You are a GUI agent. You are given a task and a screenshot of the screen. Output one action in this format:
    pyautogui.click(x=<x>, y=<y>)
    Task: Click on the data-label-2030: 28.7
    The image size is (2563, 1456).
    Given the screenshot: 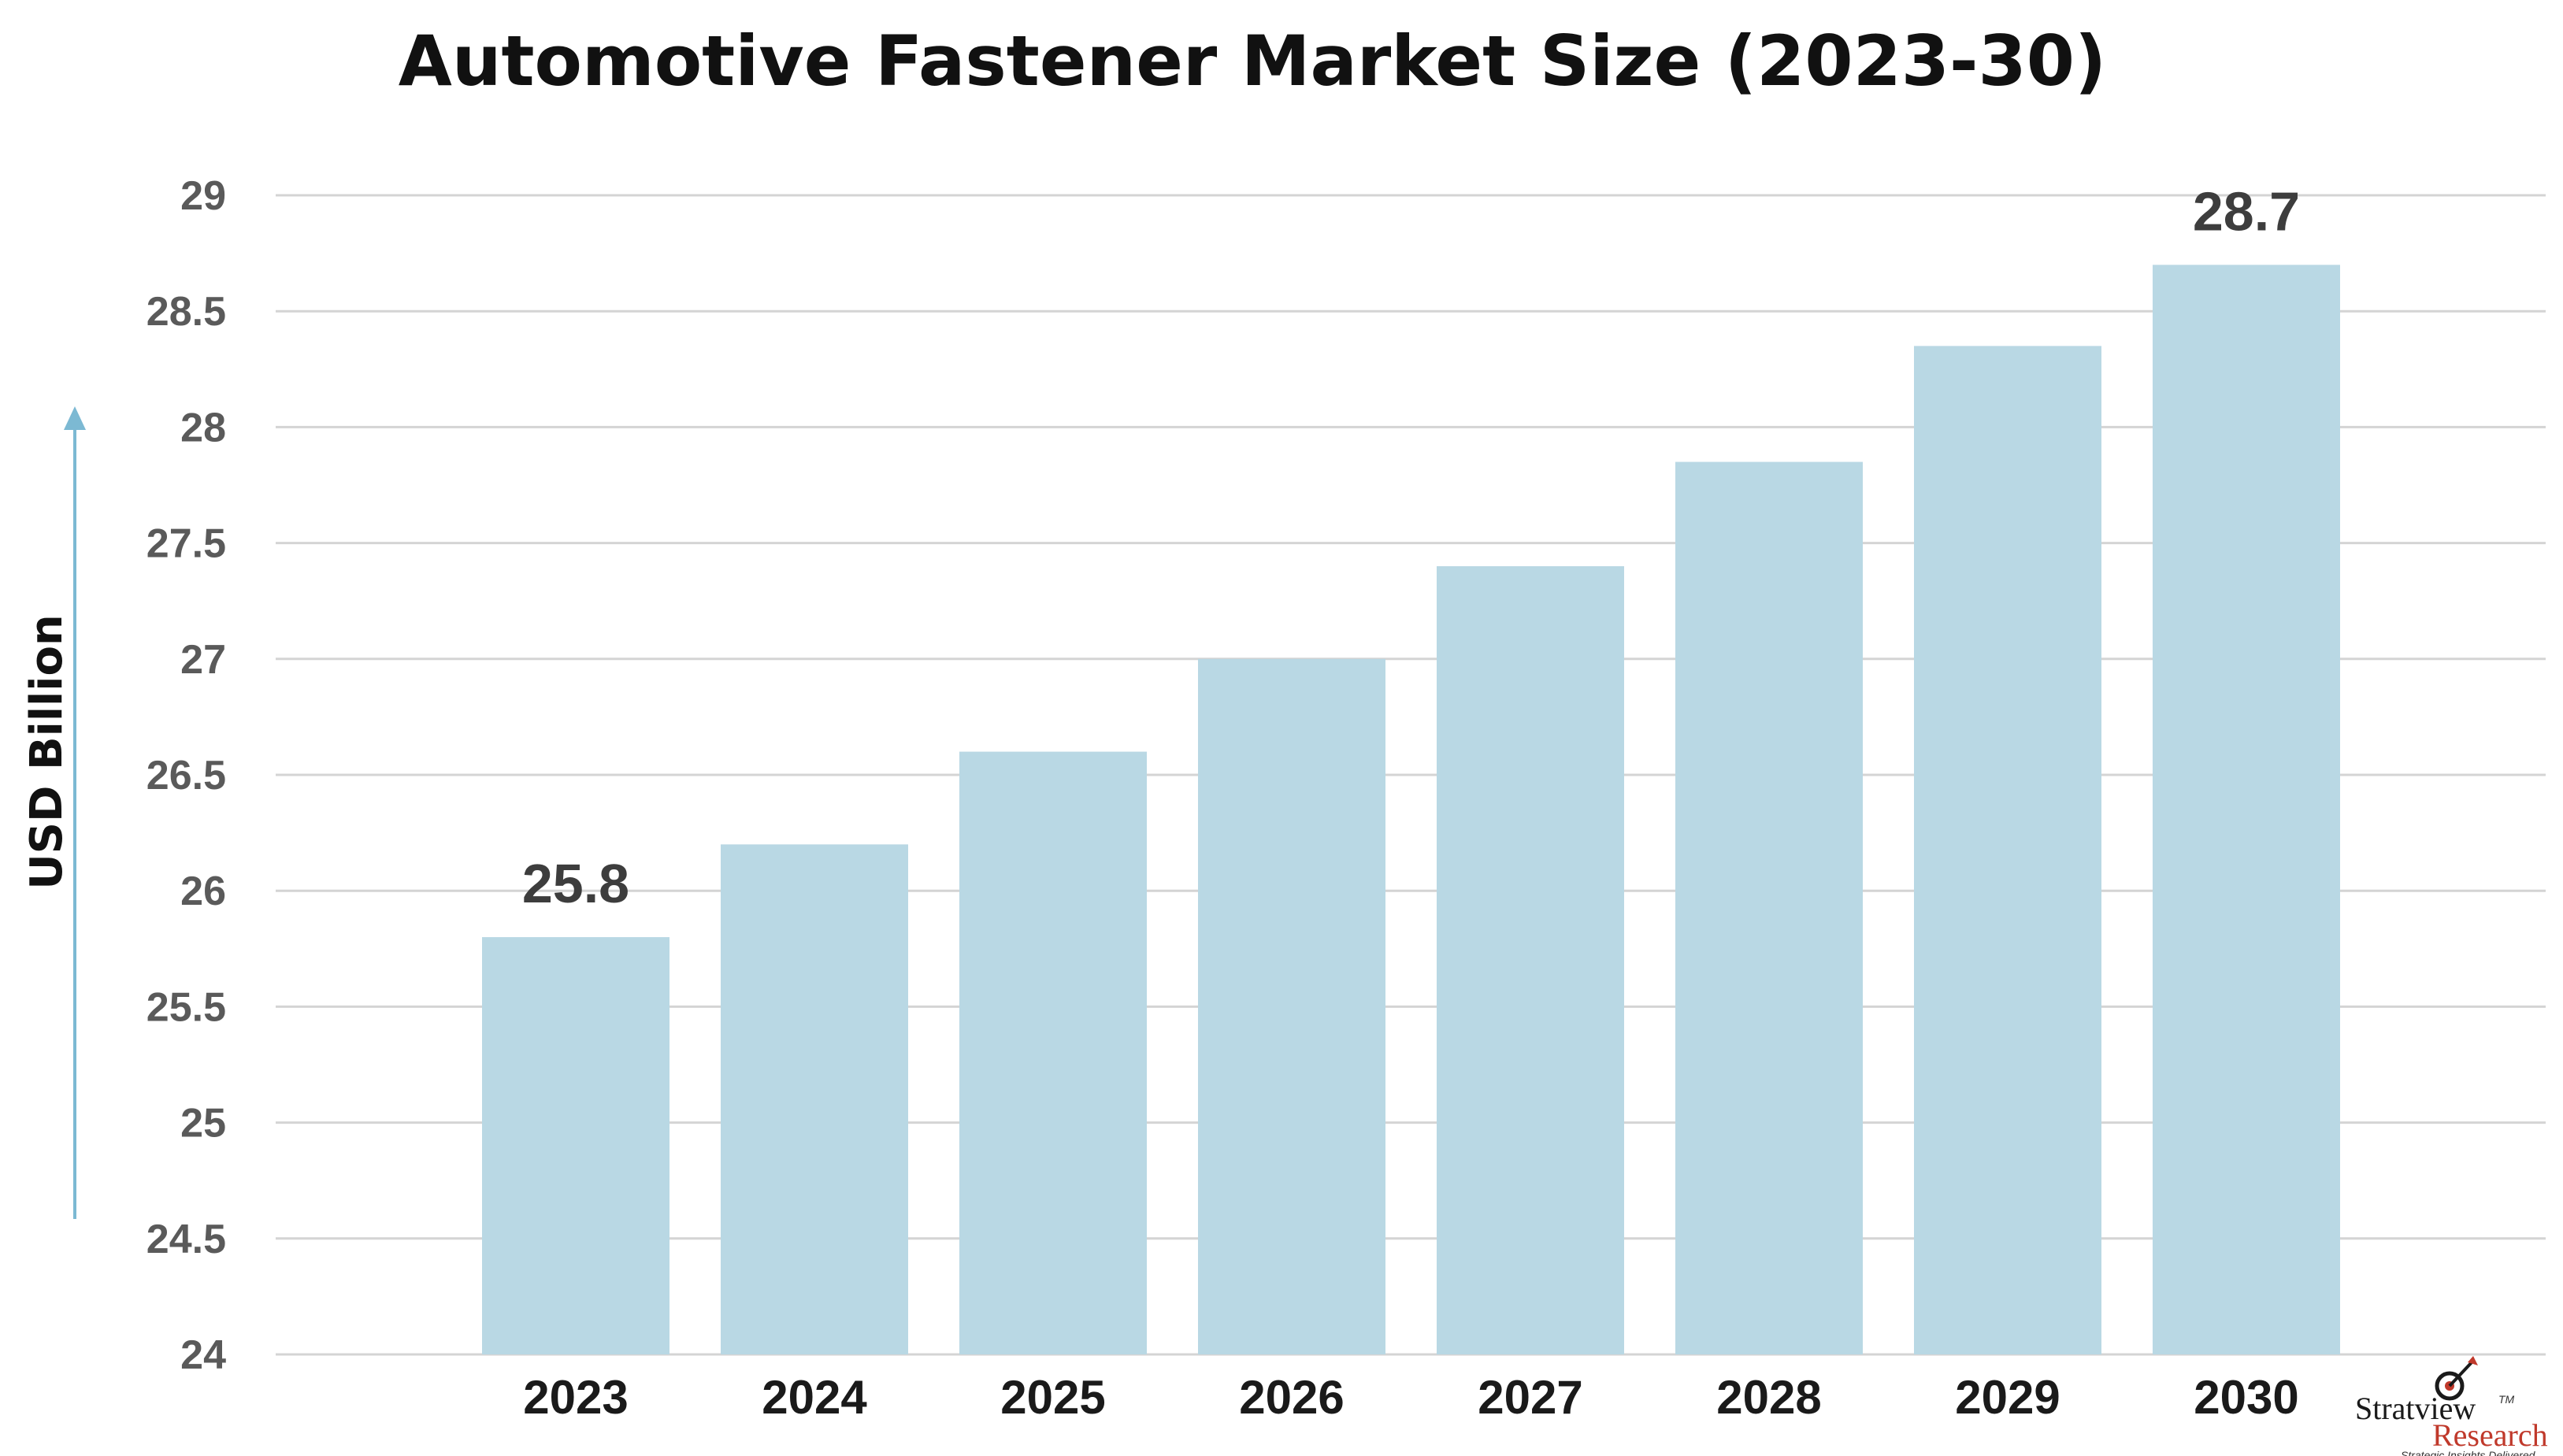 What is the action you would take?
    pyautogui.click(x=2246, y=211)
    